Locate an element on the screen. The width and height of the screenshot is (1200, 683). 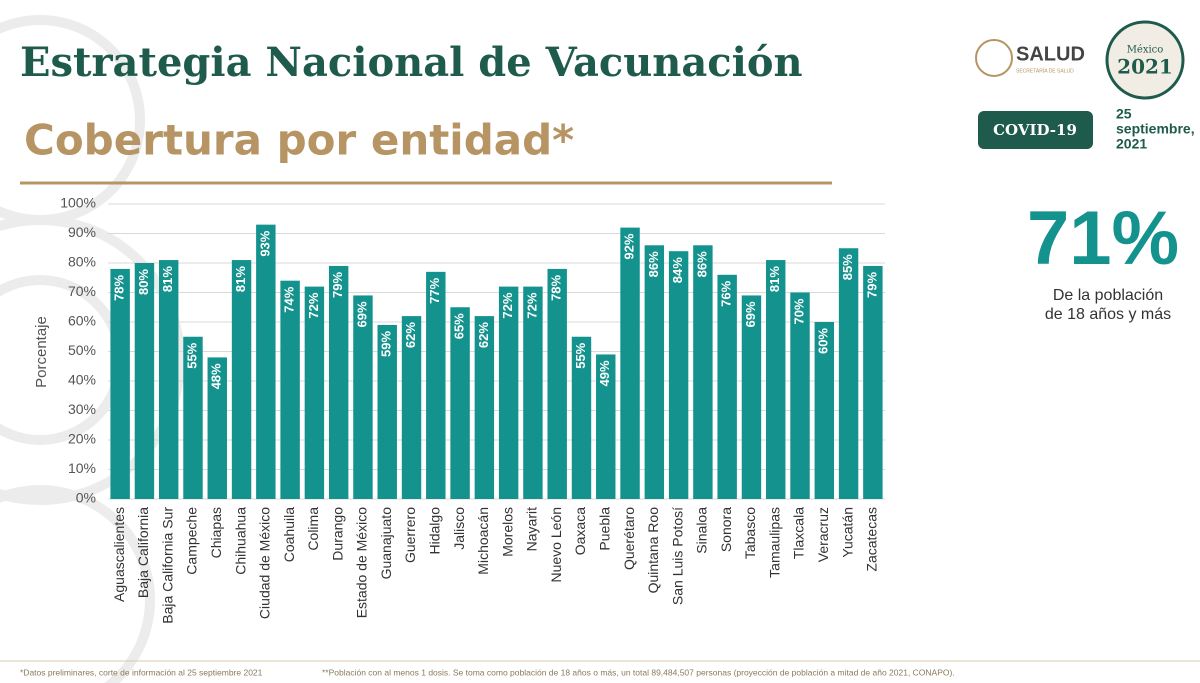
y-tick-label: 80% is located at coordinates (82, 262).